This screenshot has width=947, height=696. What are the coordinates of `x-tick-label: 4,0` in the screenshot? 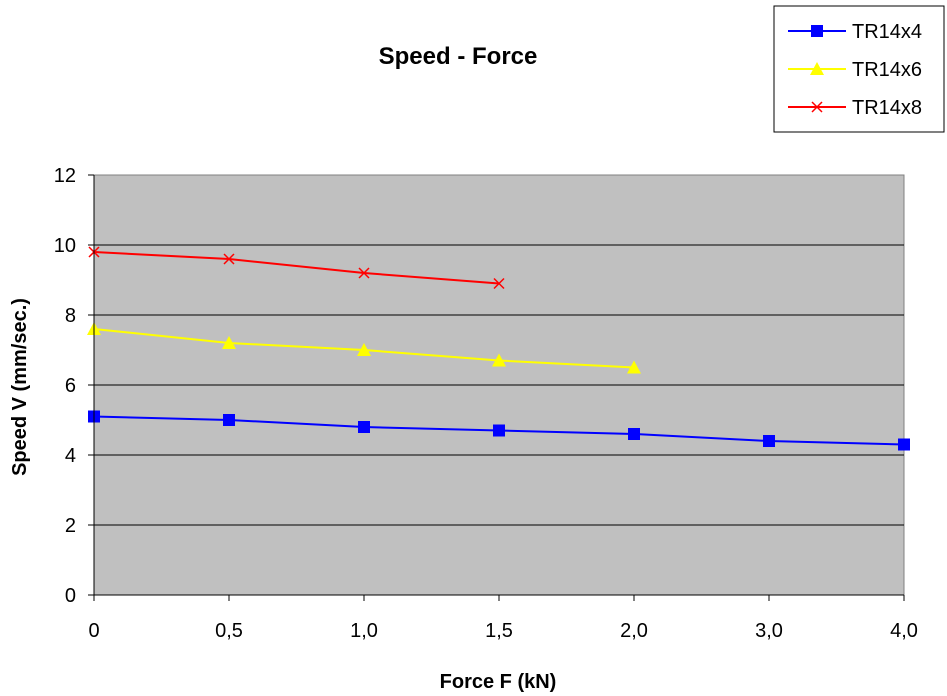 It's located at (904, 631).